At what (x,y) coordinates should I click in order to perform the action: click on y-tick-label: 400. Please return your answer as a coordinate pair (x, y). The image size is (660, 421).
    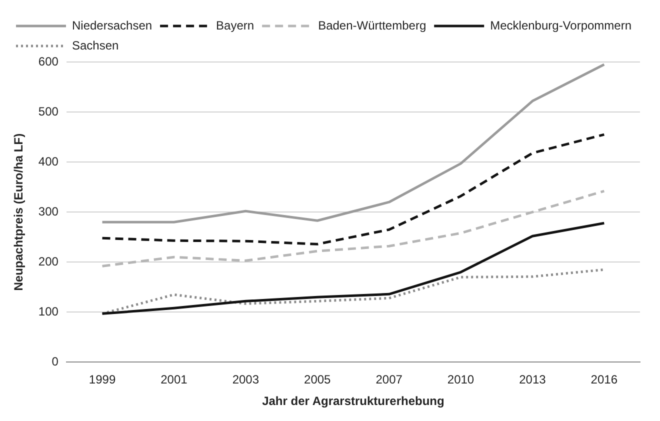
    Looking at the image, I should click on (48, 161).